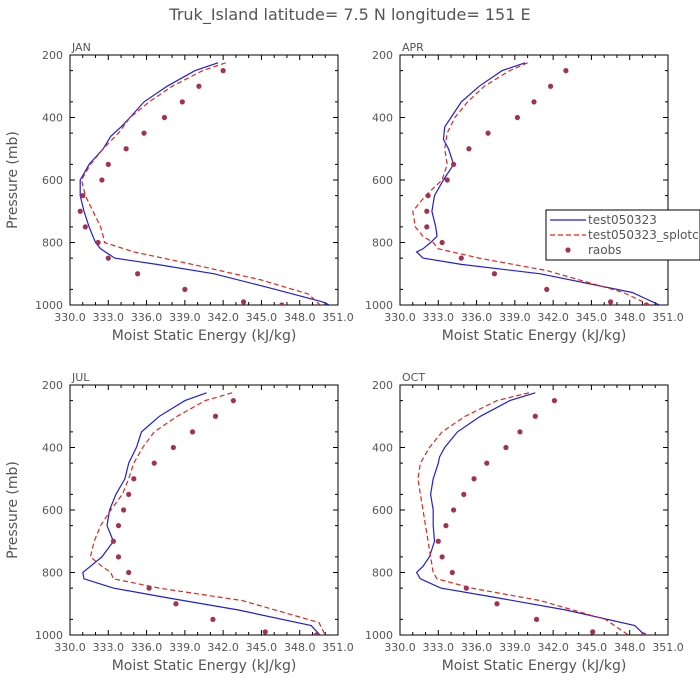 The width and height of the screenshot is (700, 700). What do you see at coordinates (622, 235) in the screenshot?
I see `legend-box` at bounding box center [622, 235].